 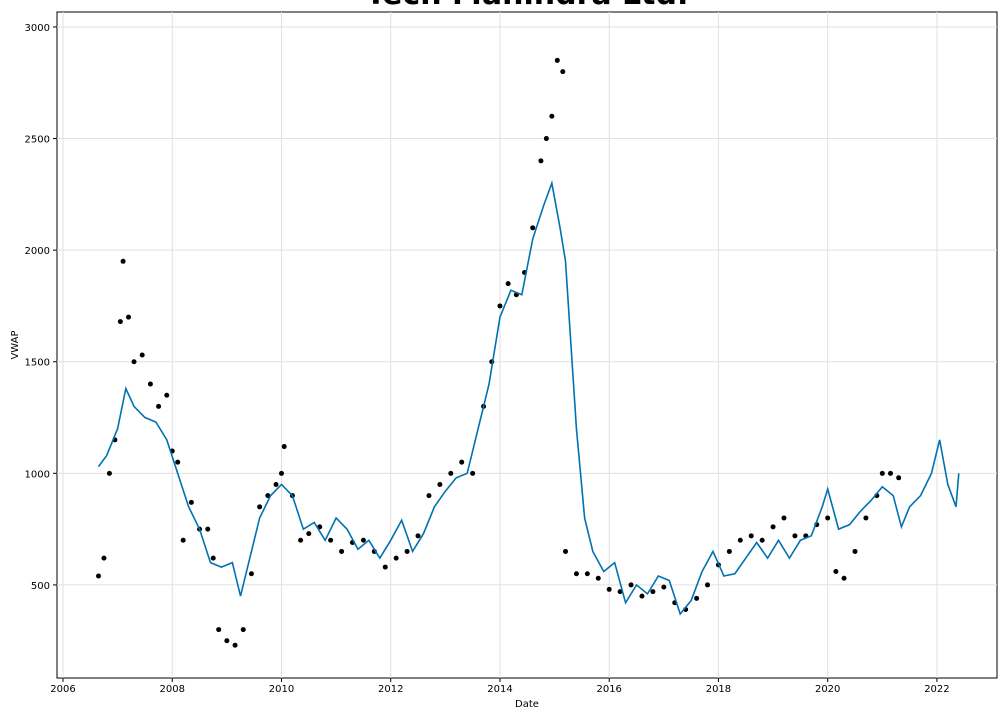 What do you see at coordinates (527, 6) in the screenshot?
I see `chart-title: Tech Mahindra Ltd.` at bounding box center [527, 6].